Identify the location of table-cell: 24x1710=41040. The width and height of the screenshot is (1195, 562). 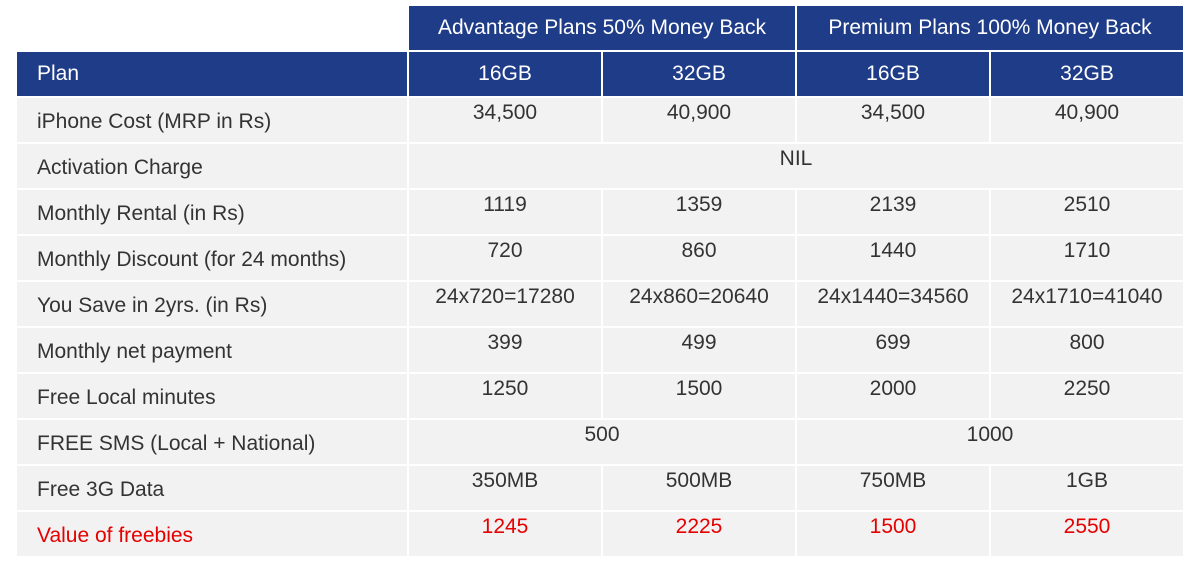
(1087, 304).